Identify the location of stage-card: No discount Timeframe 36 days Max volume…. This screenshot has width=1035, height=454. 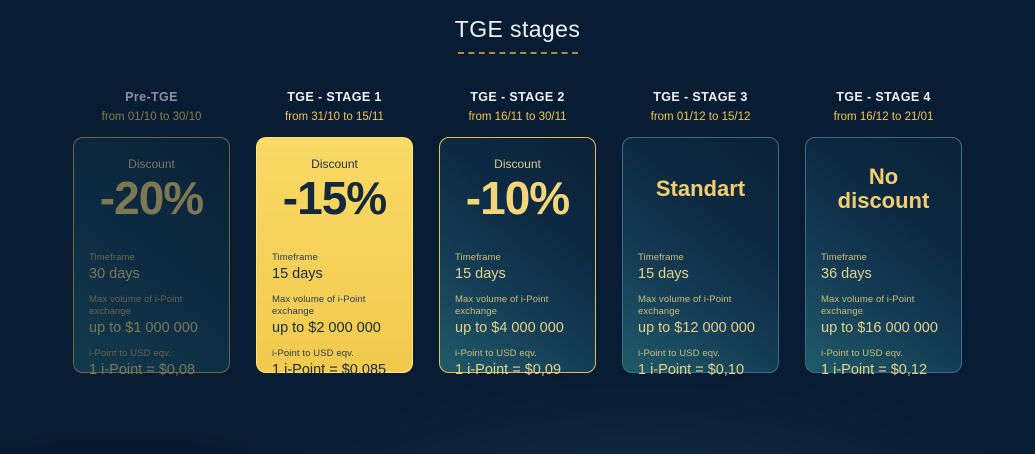
(883, 257).